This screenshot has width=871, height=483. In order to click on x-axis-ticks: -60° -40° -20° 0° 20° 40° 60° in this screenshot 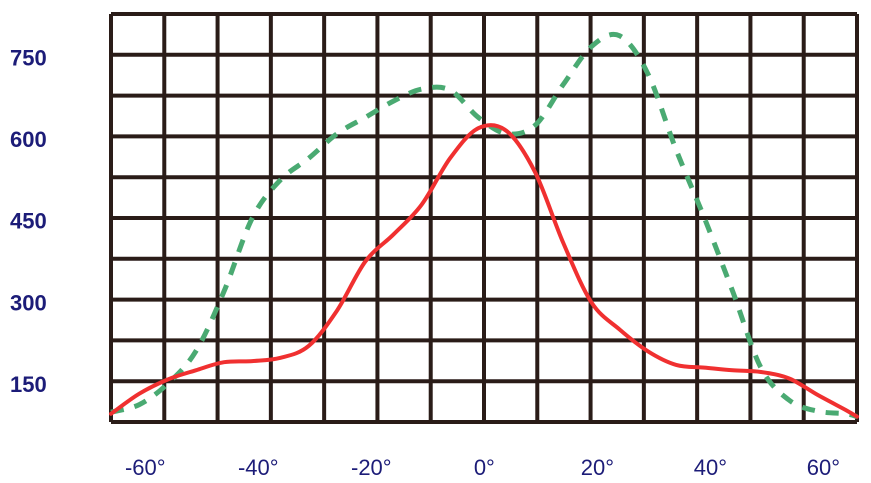, I will do `click(482, 467)`.